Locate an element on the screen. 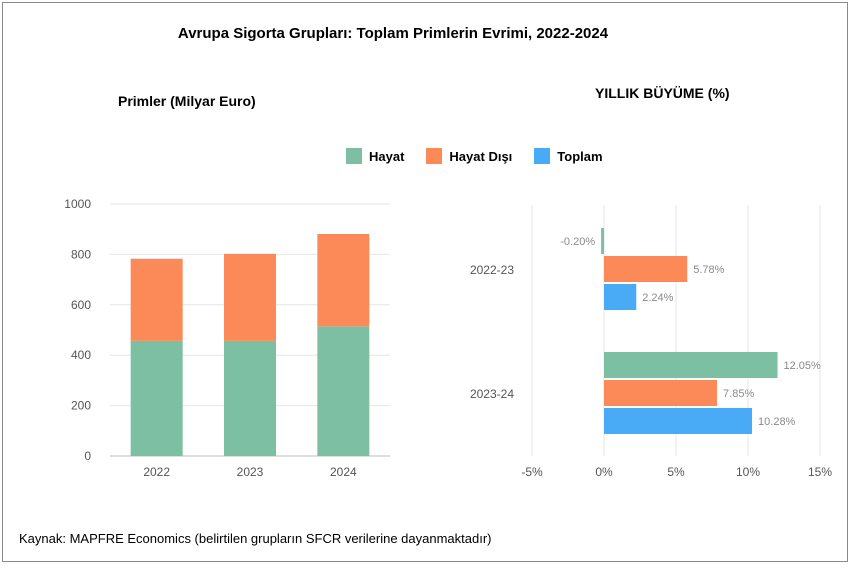  legend-swatch-toplam is located at coordinates (542, 156).